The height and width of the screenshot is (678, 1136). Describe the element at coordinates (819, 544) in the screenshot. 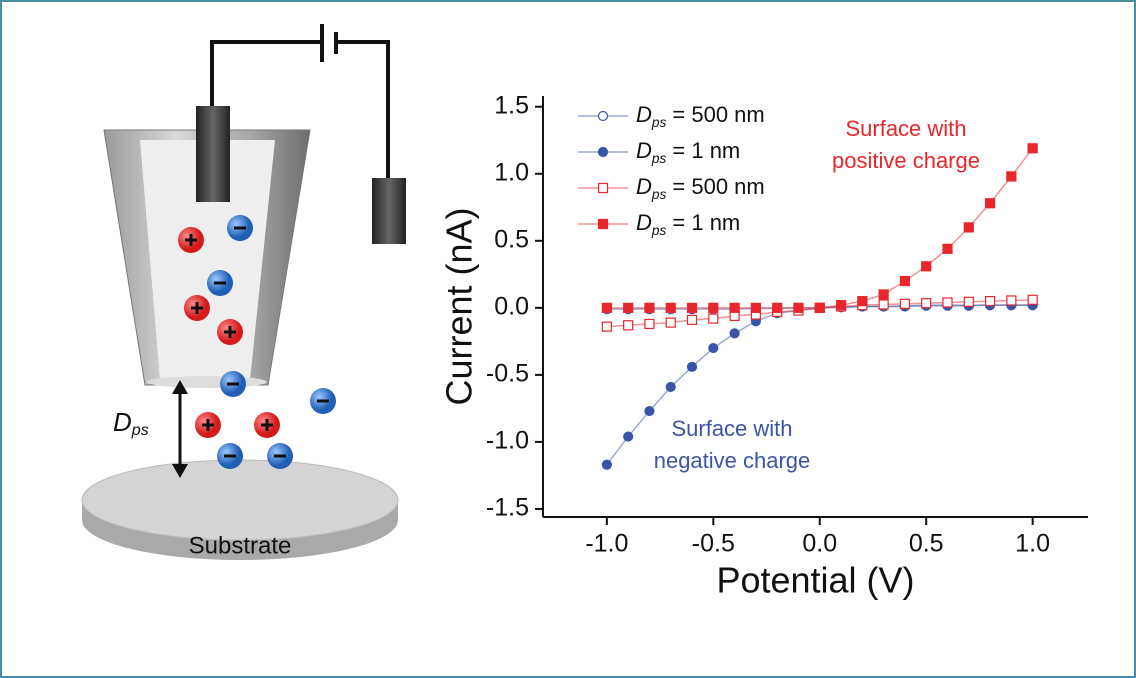

I see `x-tick-label: 0.0` at that location.